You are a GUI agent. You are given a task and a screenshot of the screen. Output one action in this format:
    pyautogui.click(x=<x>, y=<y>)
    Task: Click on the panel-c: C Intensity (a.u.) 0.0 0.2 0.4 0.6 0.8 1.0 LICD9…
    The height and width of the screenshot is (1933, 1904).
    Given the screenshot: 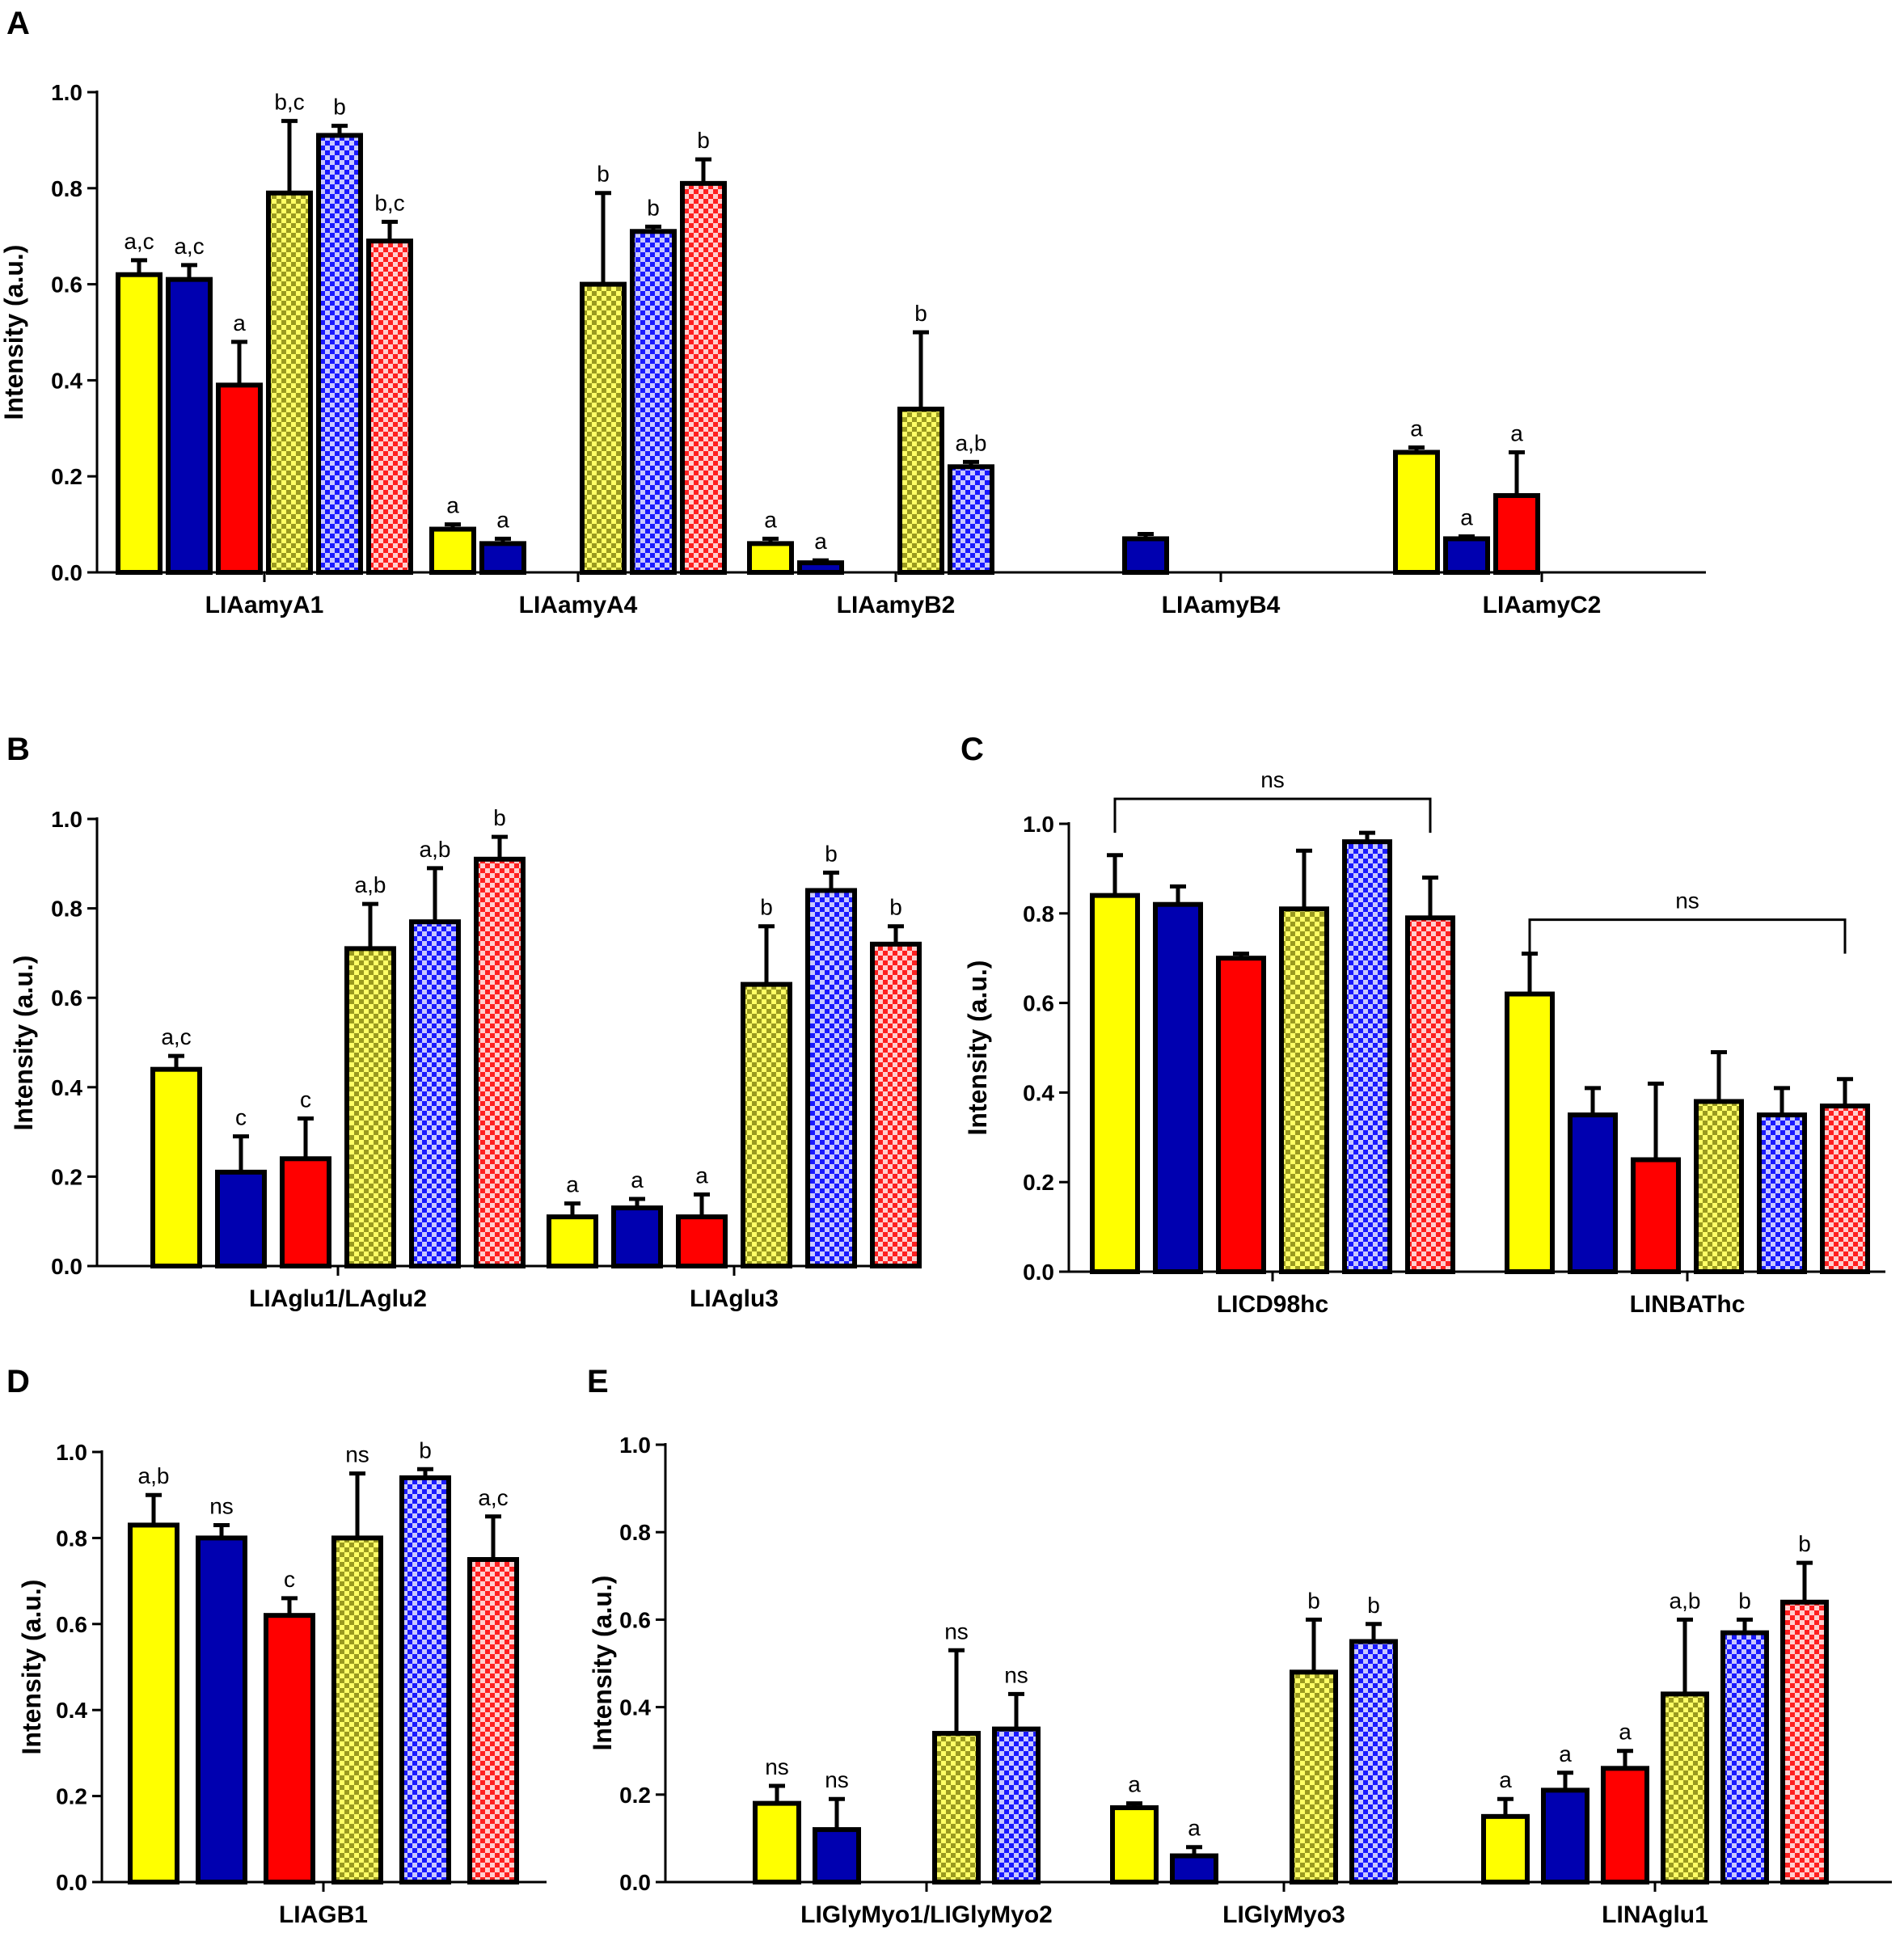 What is the action you would take?
    pyautogui.click(x=1422, y=1025)
    